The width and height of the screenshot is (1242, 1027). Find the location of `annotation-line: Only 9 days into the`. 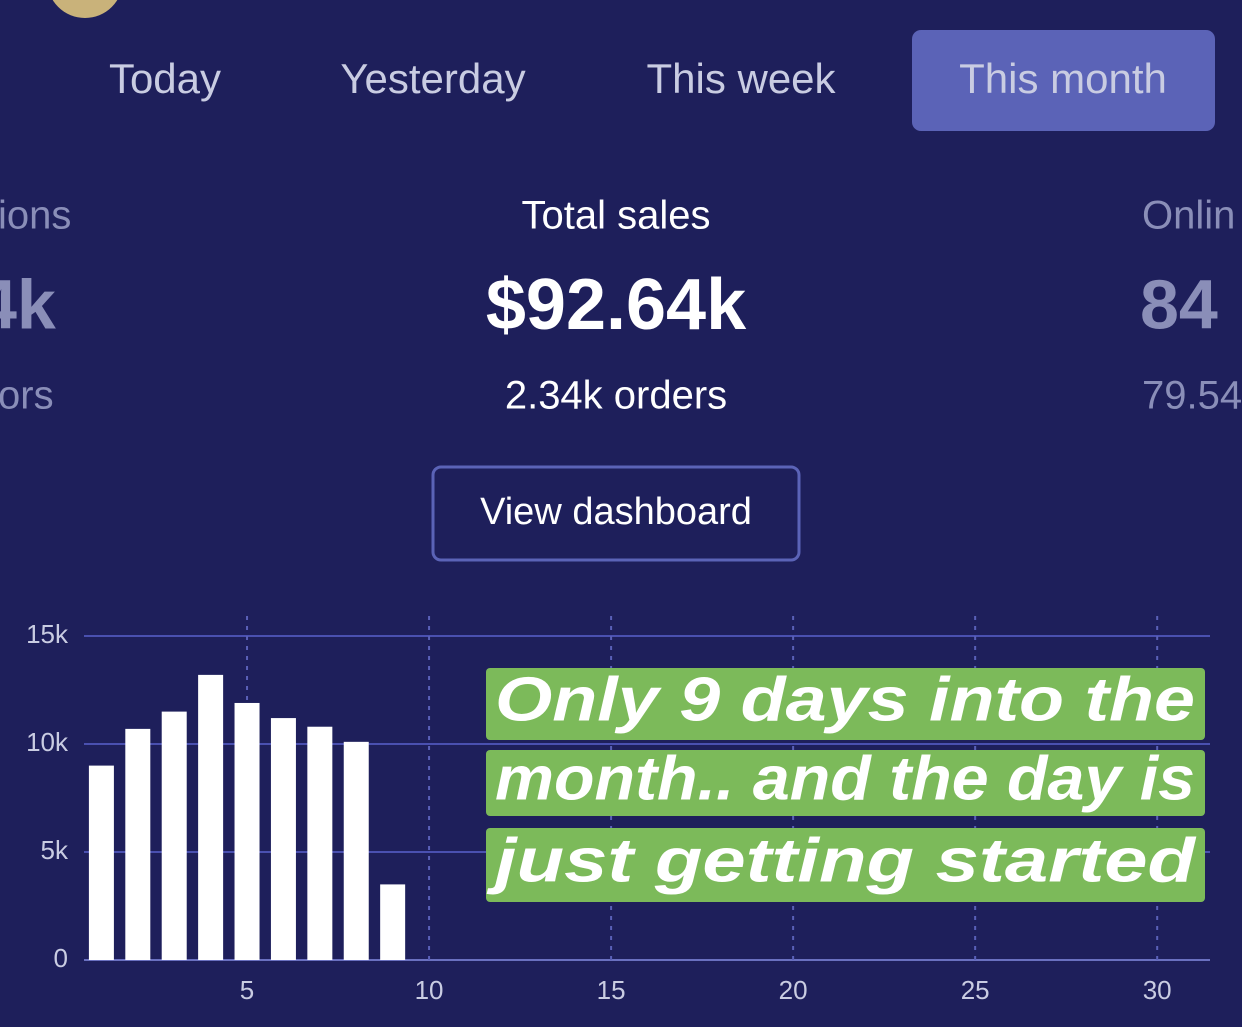

annotation-line: Only 9 days into the is located at coordinates (845, 699).